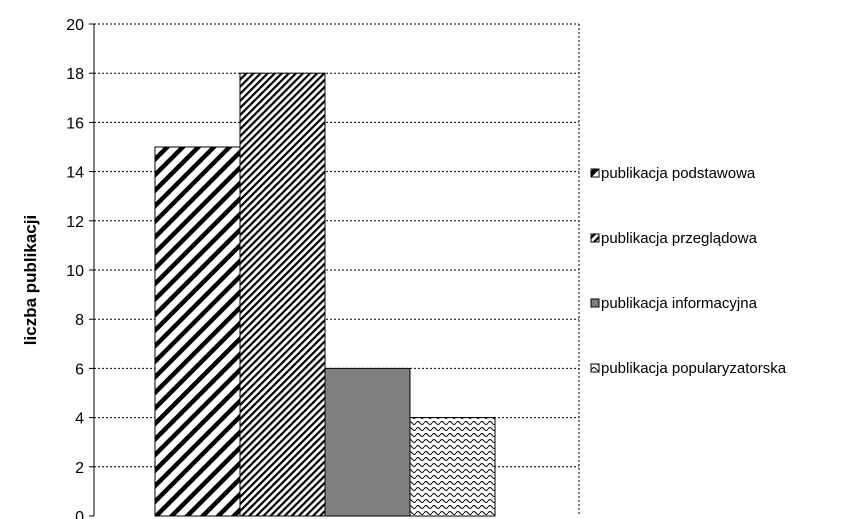  Describe the element at coordinates (79, 320) in the screenshot. I see `y-tick-label: 8` at that location.